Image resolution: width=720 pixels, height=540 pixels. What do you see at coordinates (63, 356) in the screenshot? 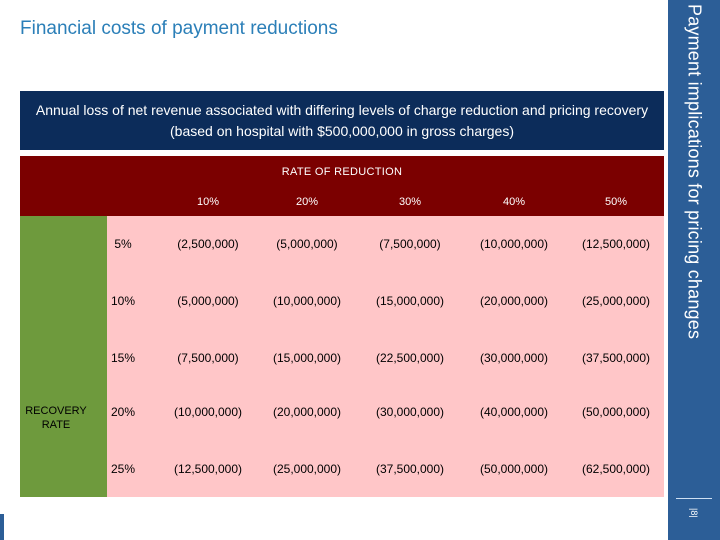
I see `recovery-rate-band: RECOVERY RATE` at bounding box center [63, 356].